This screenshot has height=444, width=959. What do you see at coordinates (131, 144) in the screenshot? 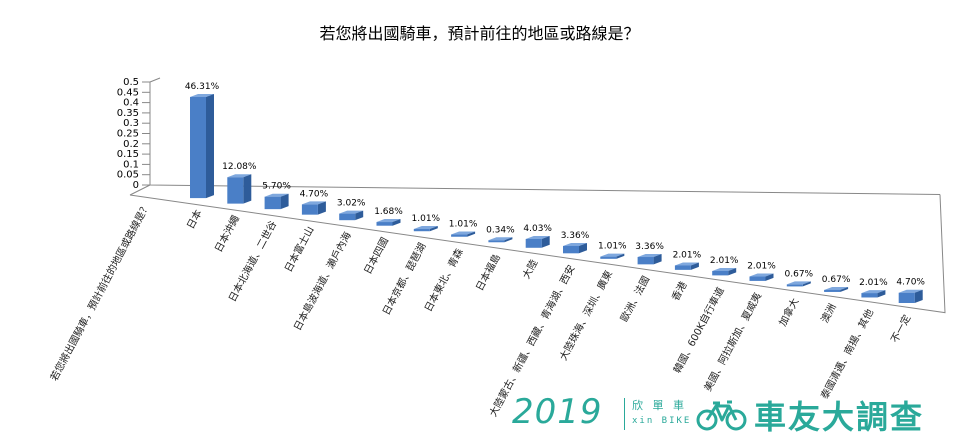
I see `y-tick-label: 0.2` at bounding box center [131, 144].